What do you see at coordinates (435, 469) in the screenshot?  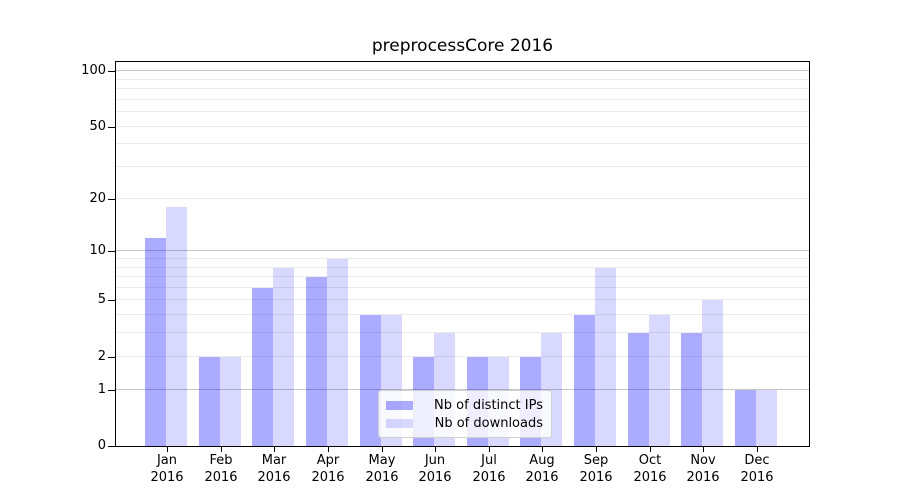 I see `x-tick-label-jun: Jun 2016` at bounding box center [435, 469].